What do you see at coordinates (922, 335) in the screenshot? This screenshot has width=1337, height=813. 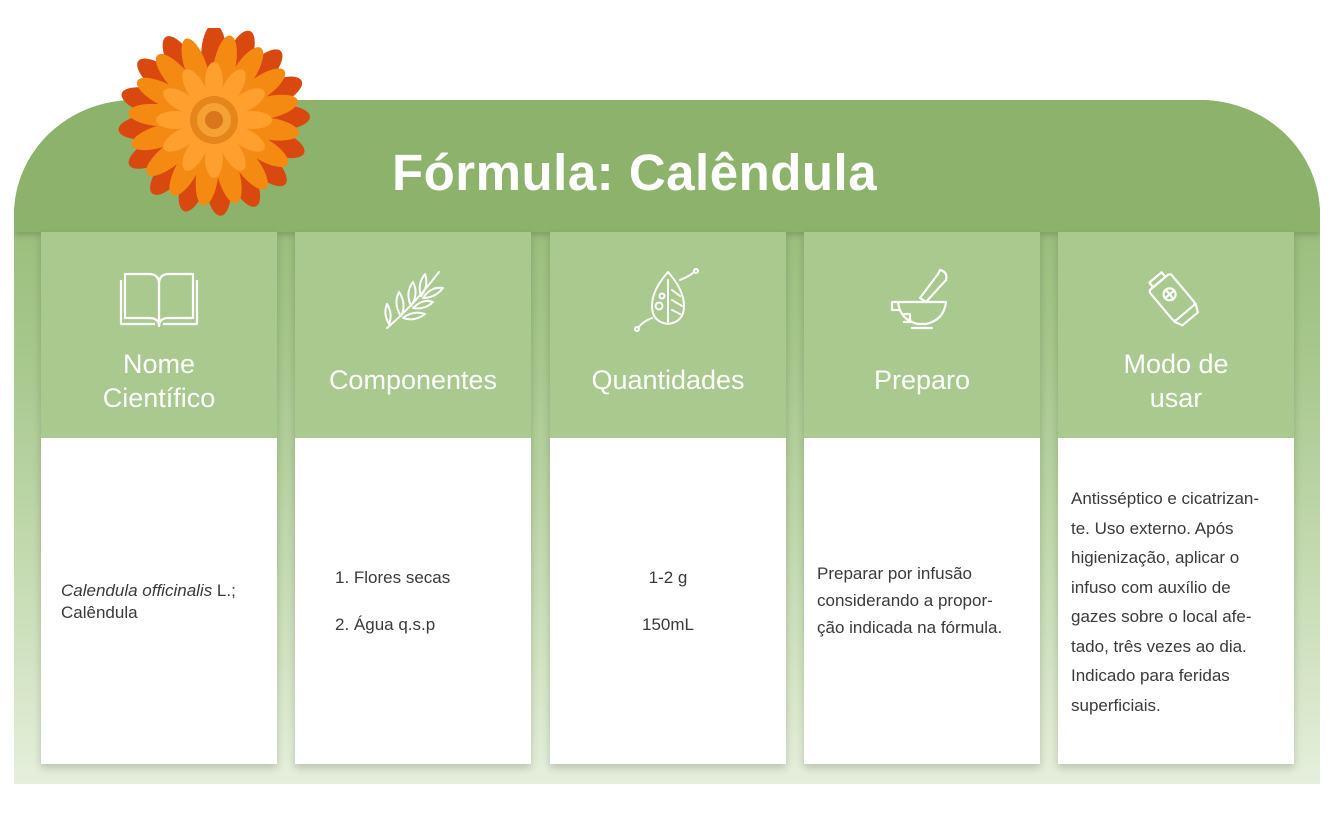 I see `column-header: Preparo` at bounding box center [922, 335].